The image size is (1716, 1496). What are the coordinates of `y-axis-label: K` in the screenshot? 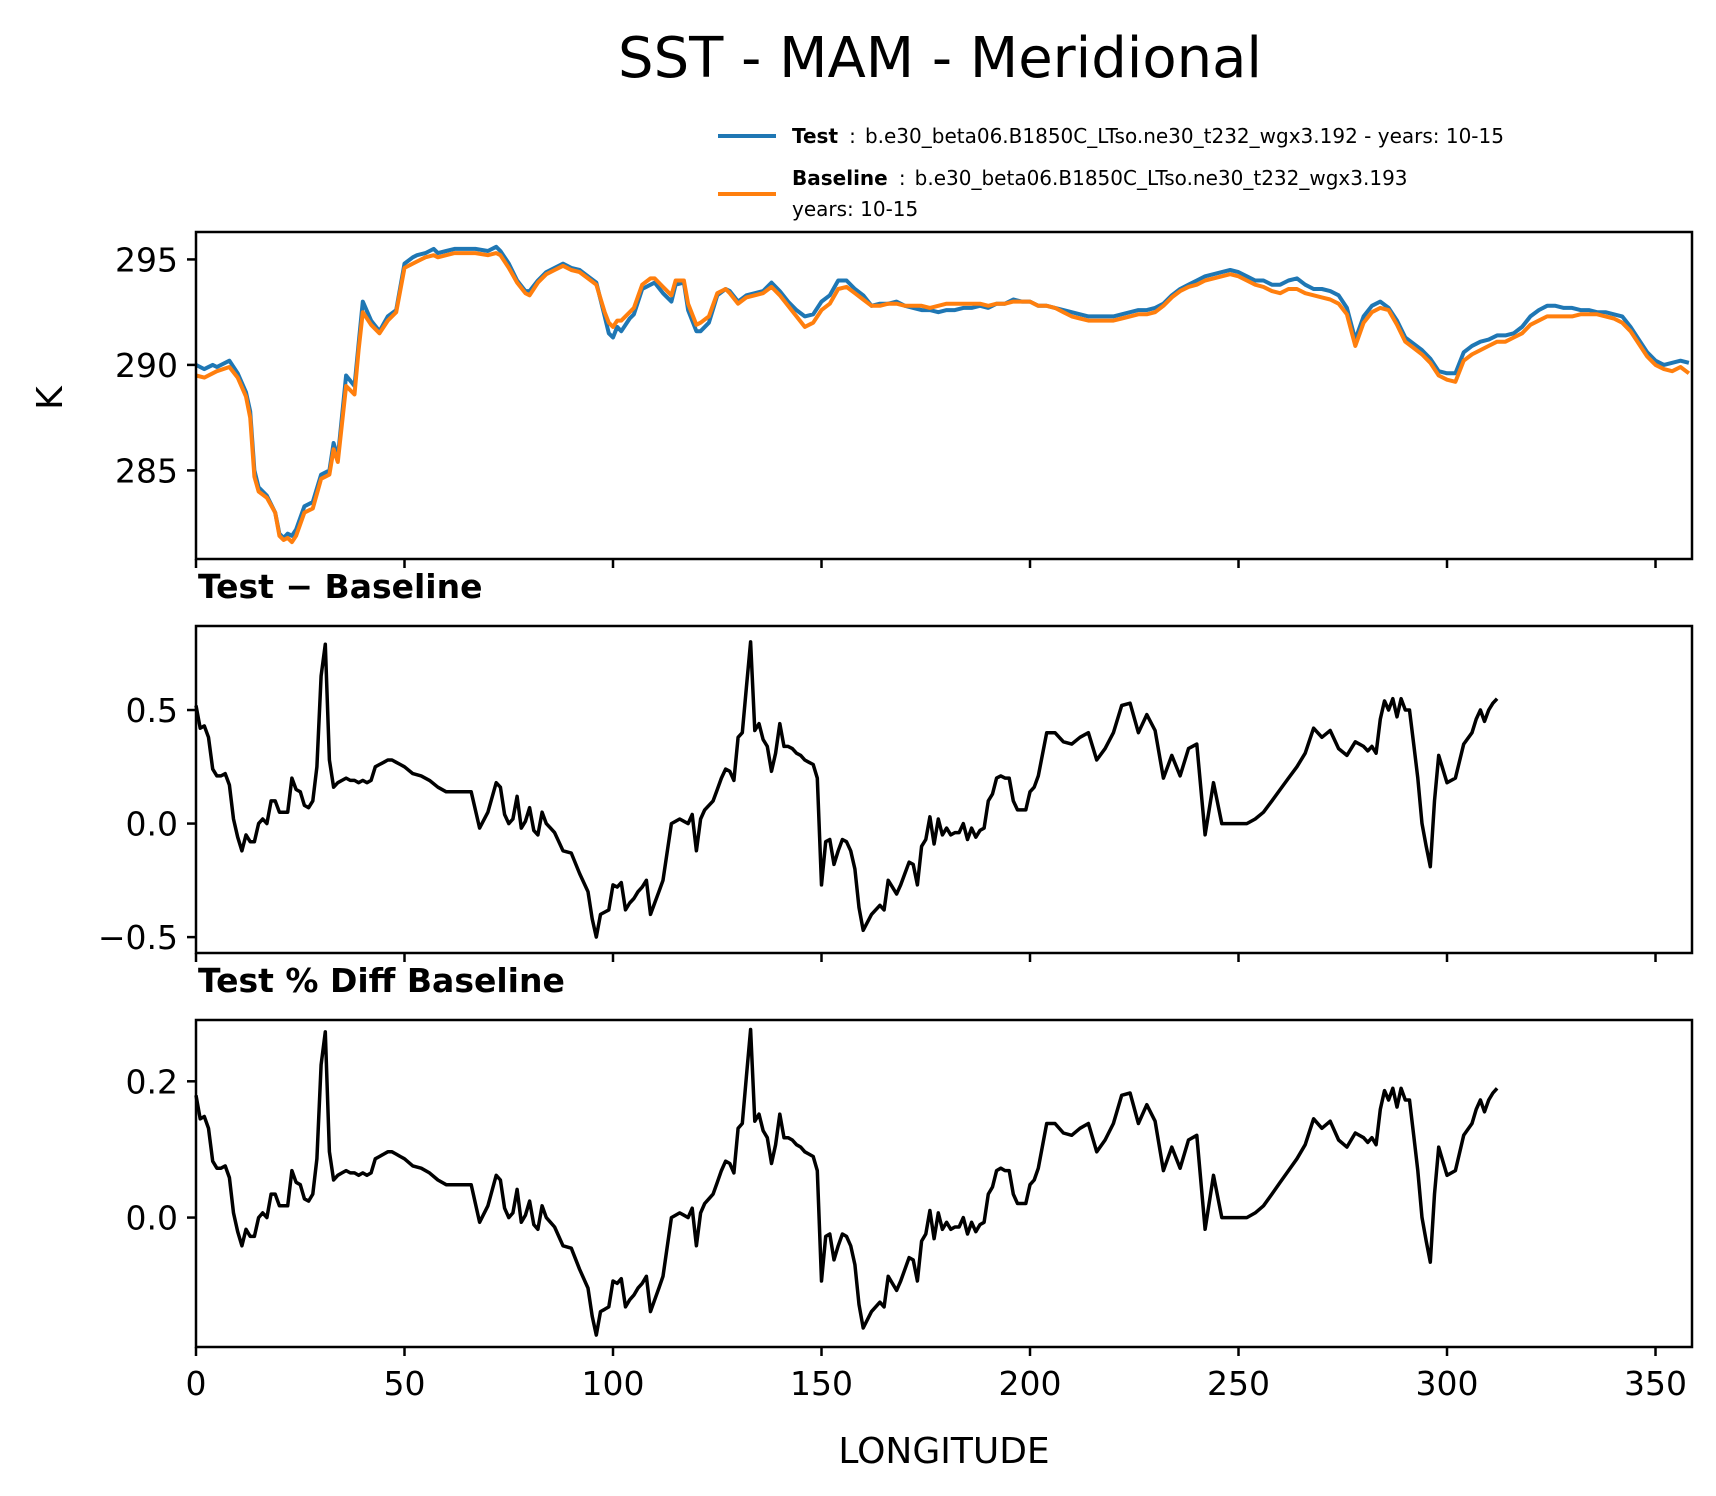 It's located at (50, 397).